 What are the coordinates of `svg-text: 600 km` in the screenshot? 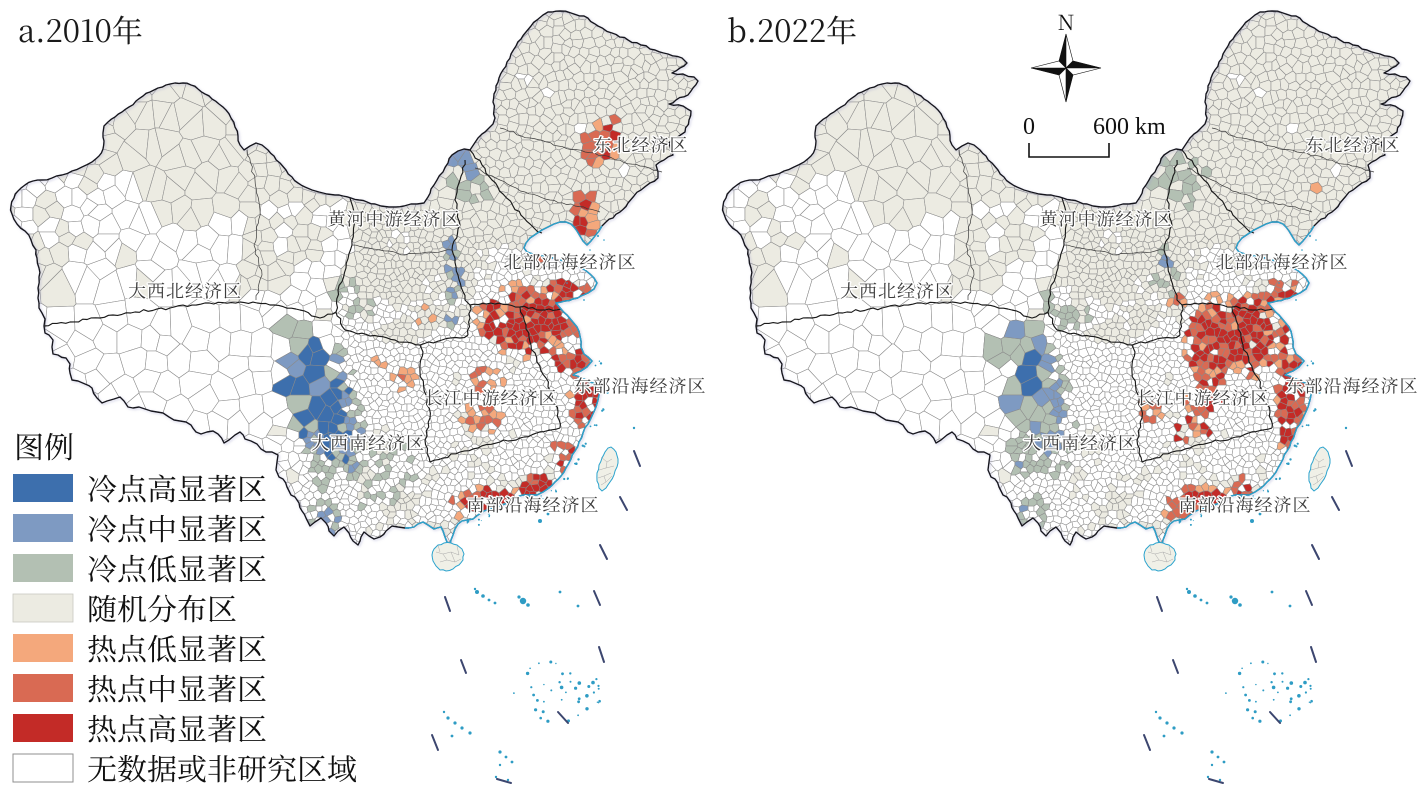 It's located at (1129, 127).